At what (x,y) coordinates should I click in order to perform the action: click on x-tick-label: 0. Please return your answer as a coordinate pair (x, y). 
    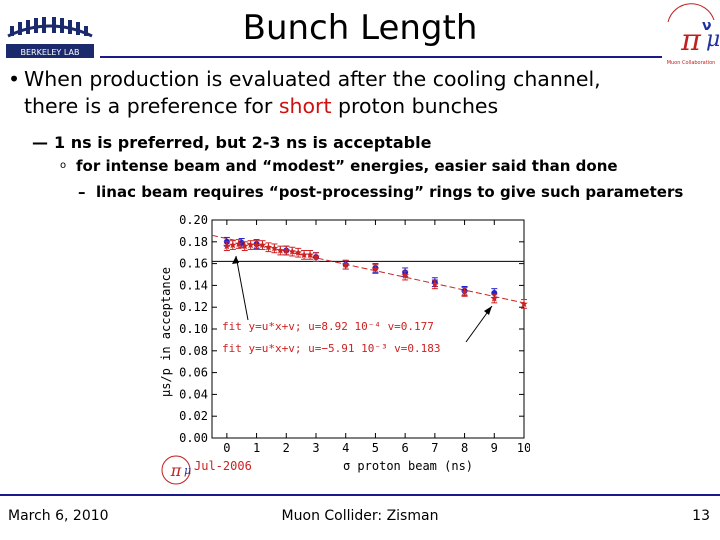
    Looking at the image, I should click on (226, 448).